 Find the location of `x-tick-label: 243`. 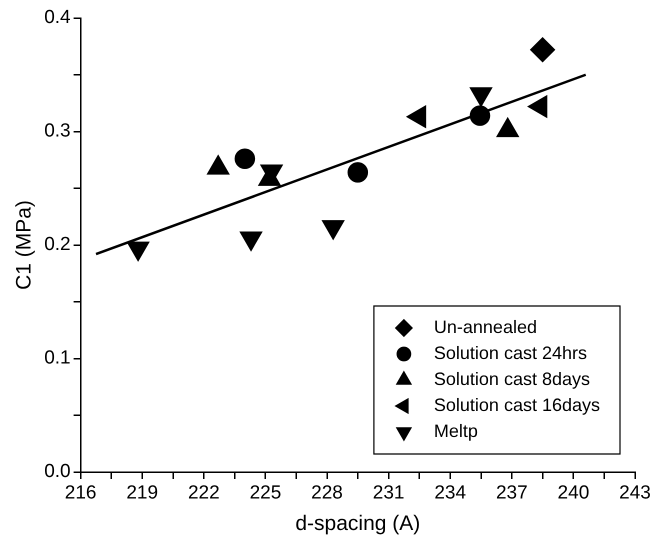

x-tick-label: 243 is located at coordinates (635, 493).